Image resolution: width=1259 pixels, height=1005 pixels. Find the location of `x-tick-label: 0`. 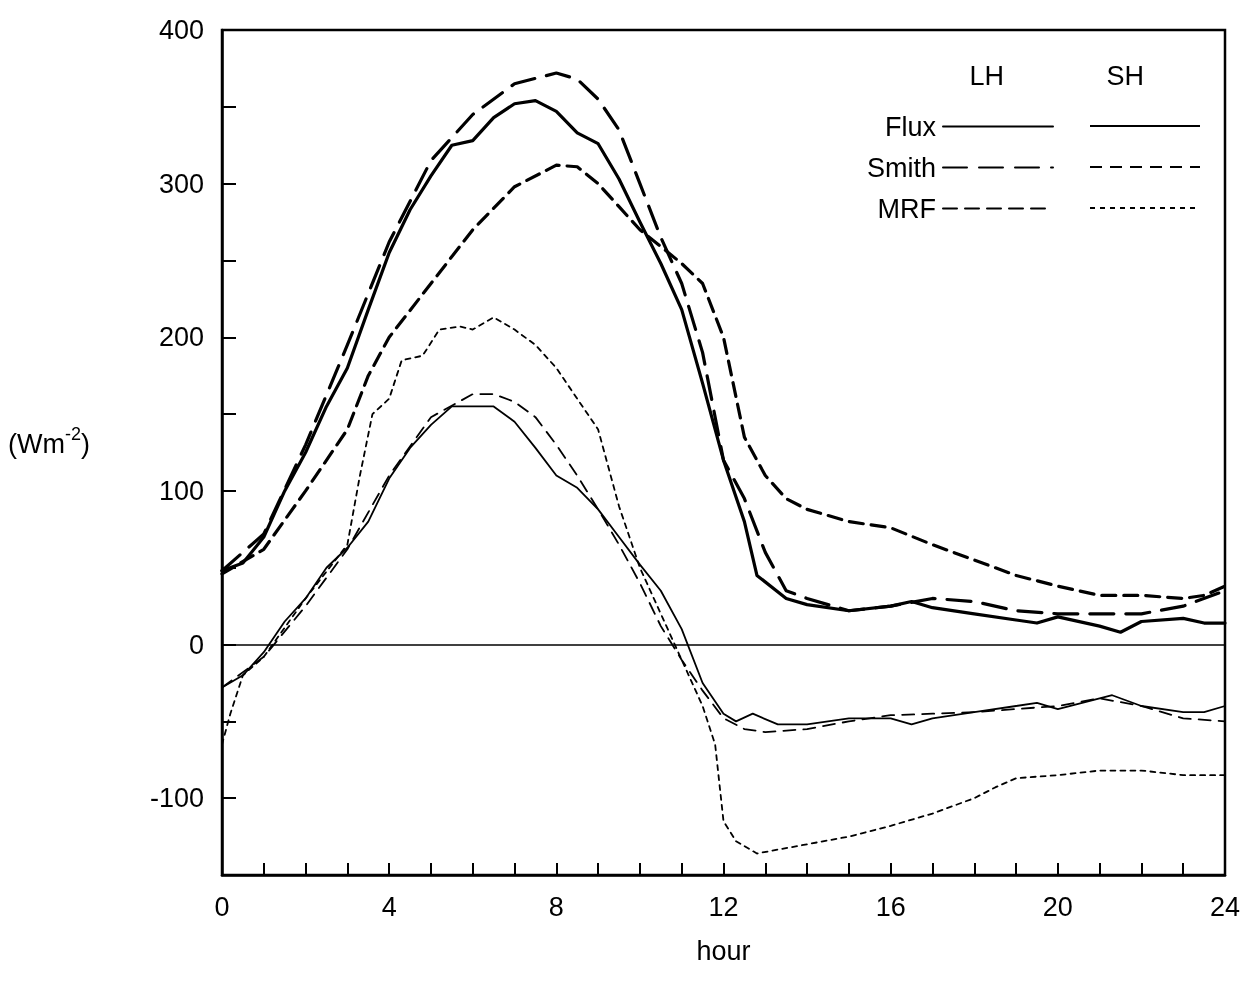

x-tick-label: 0 is located at coordinates (222, 906).